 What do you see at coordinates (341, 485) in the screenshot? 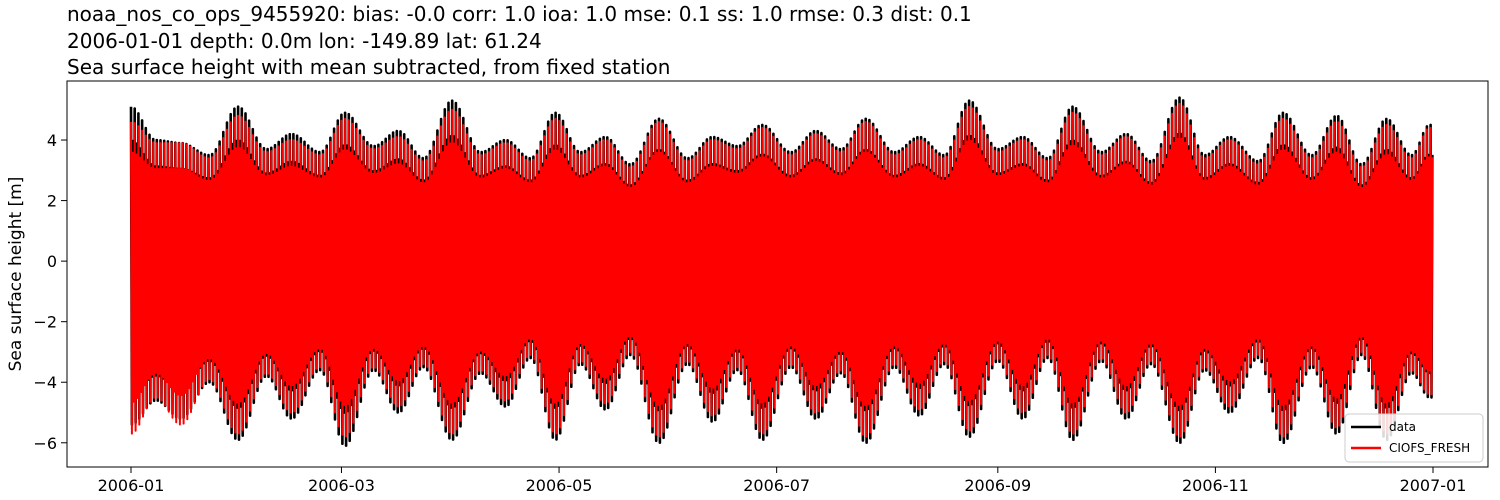
I see `x-tick-label: 2006-03` at bounding box center [341, 485].